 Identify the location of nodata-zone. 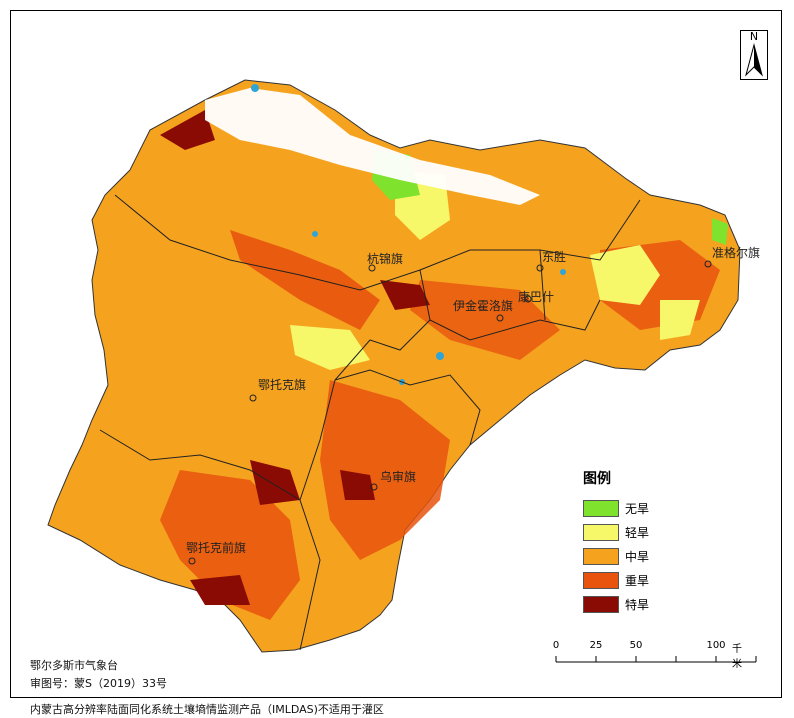
(372, 146).